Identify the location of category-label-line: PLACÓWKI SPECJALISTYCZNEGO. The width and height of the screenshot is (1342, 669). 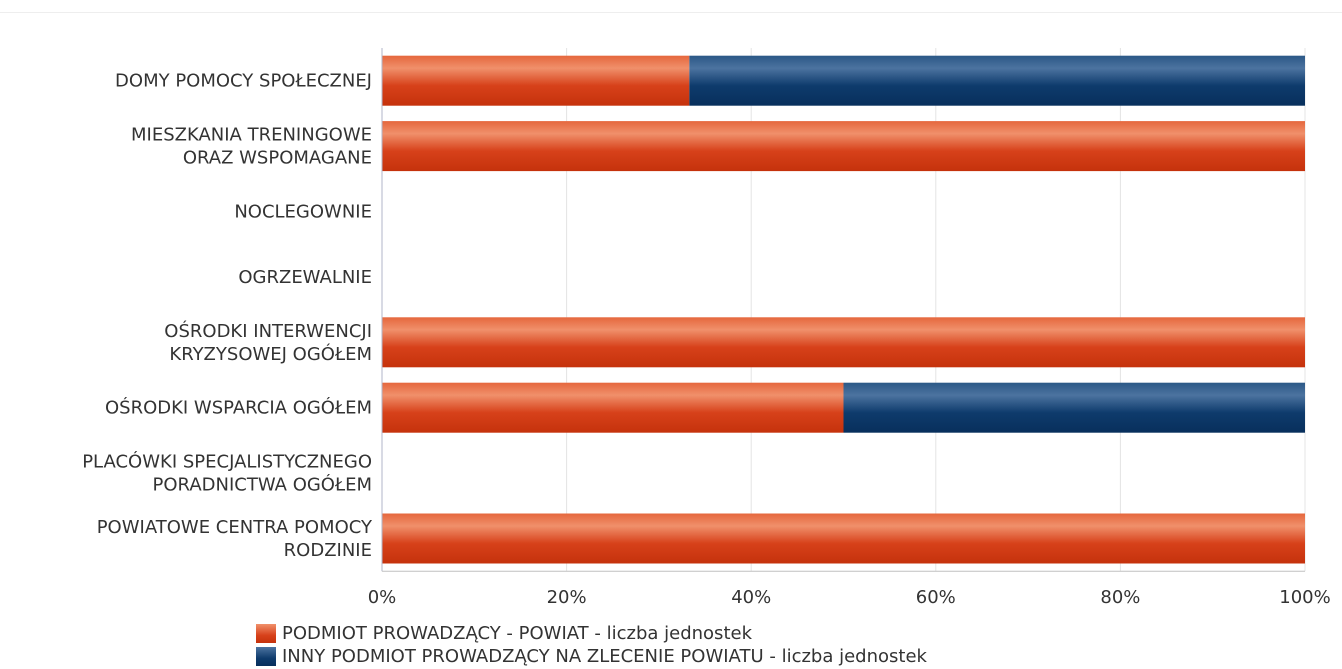
(227, 462).